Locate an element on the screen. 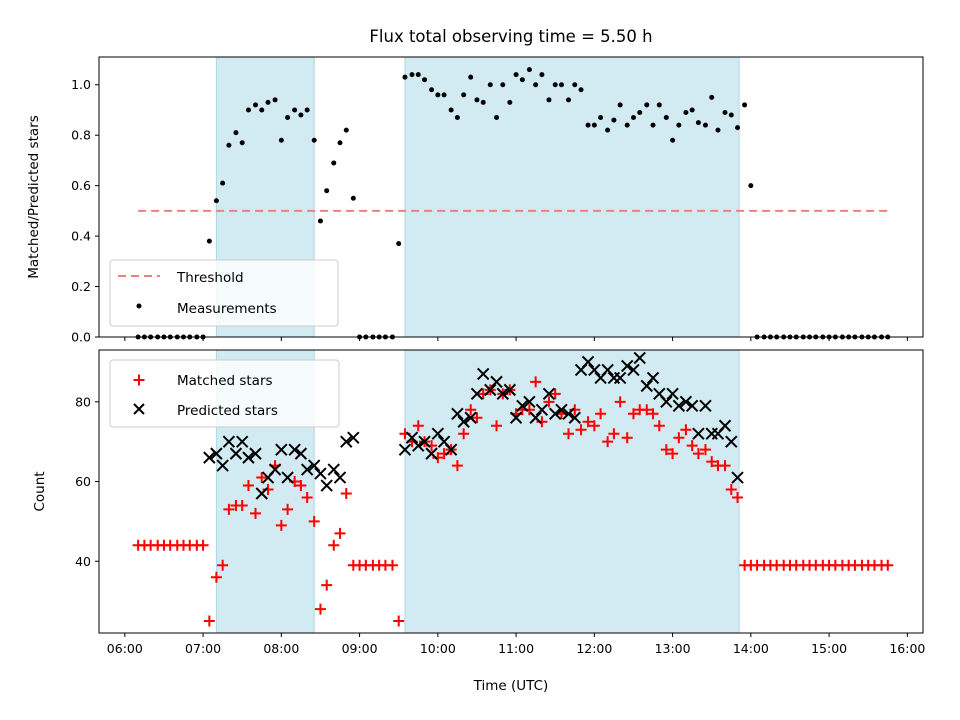 The width and height of the screenshot is (960, 720). top-y-tick-label: 0.2 is located at coordinates (81, 286).